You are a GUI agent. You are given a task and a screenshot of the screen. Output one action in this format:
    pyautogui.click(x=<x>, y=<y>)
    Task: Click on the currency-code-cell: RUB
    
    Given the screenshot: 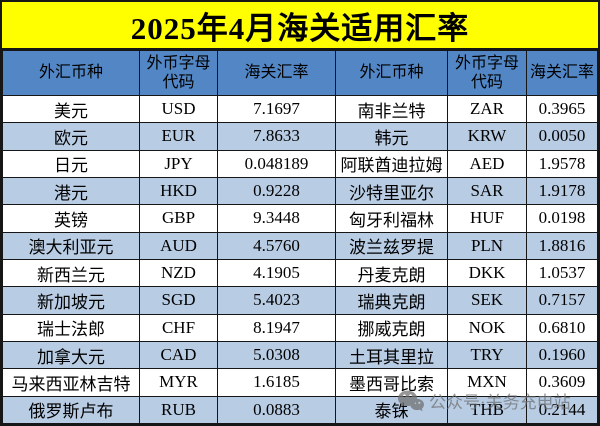 What is the action you would take?
    pyautogui.click(x=178, y=409)
    